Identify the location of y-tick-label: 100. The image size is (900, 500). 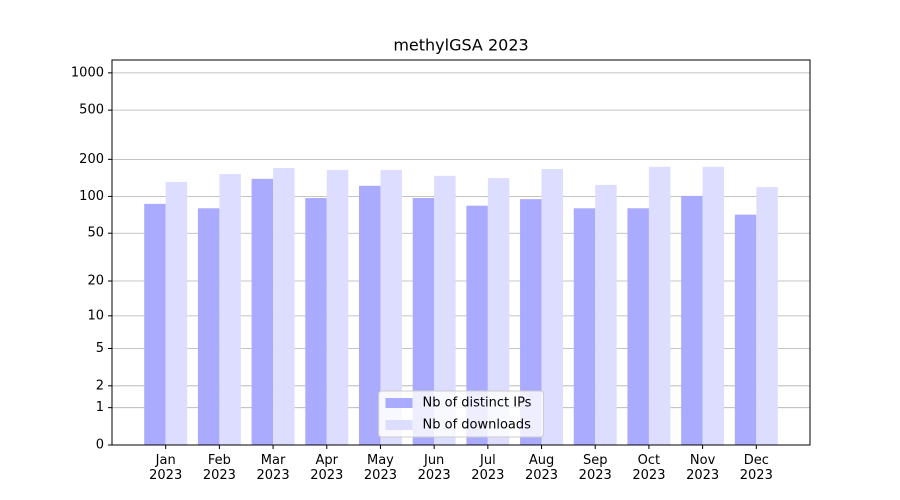
(91, 196).